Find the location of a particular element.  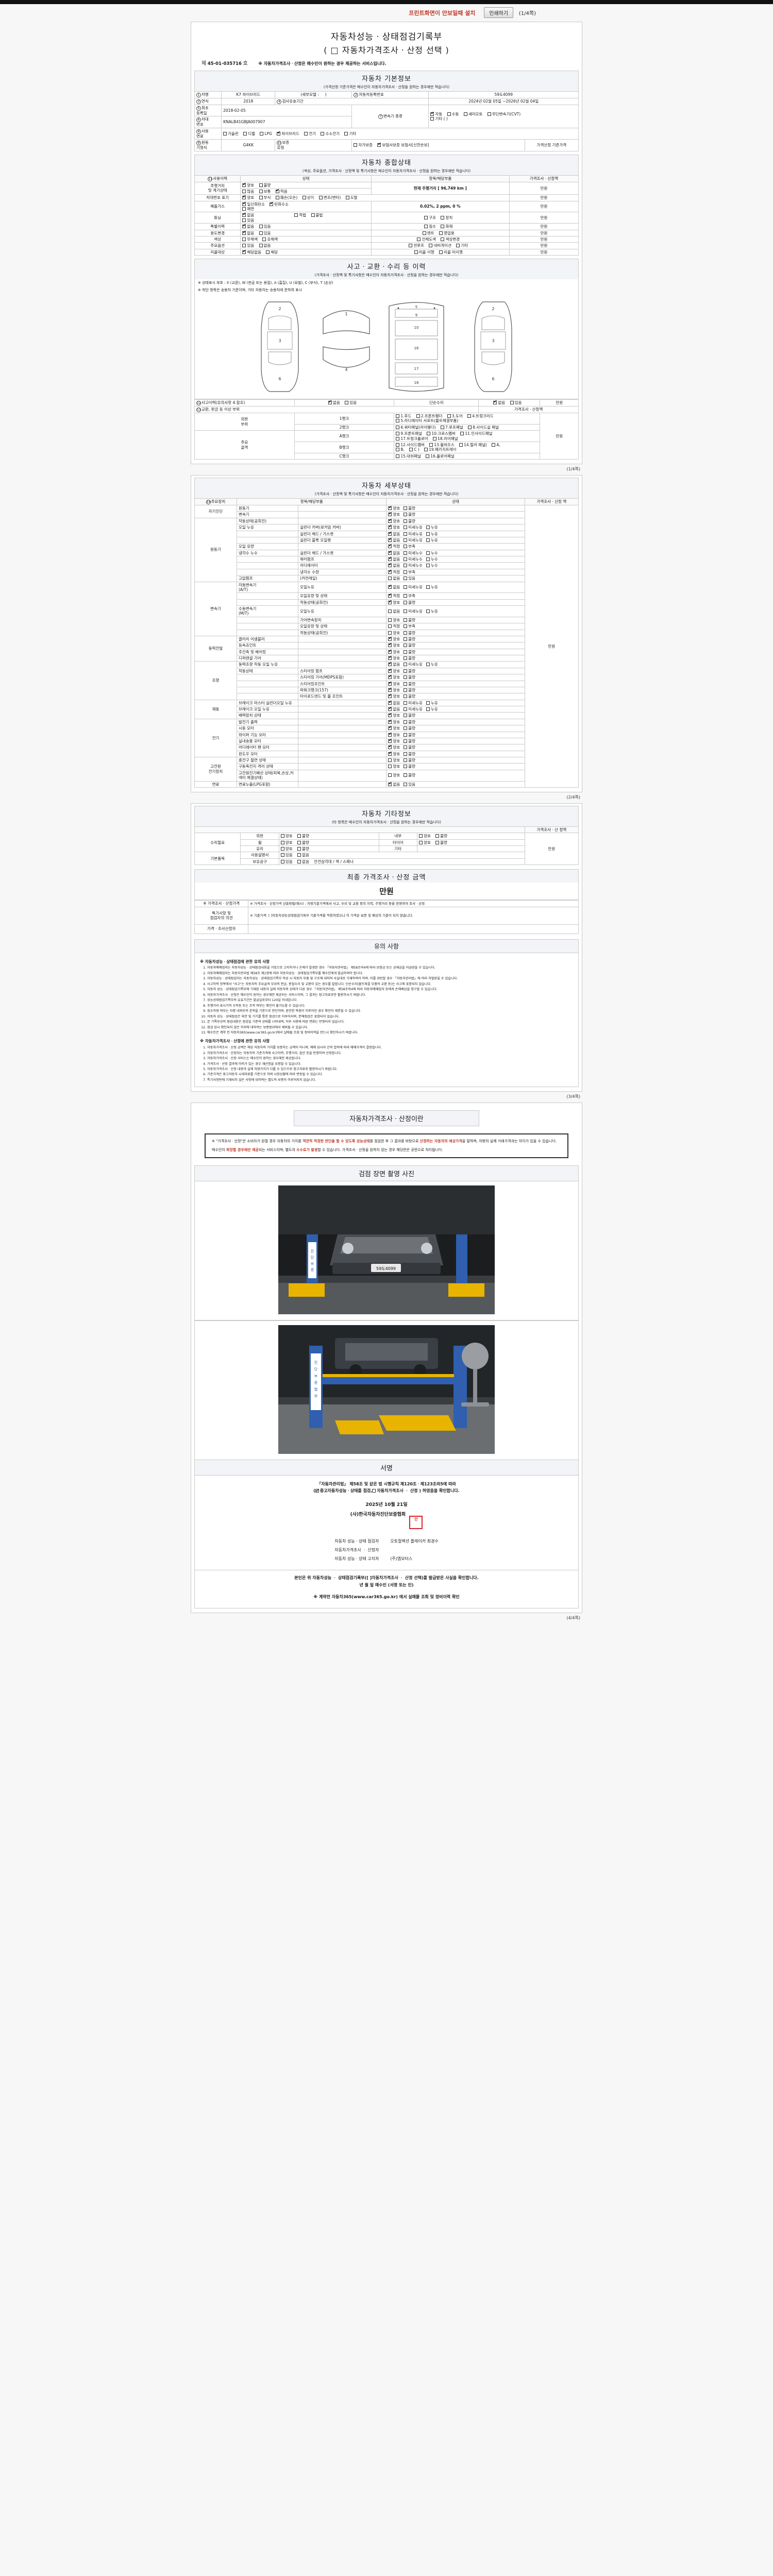

detail-opt-2-3-0: 없음 is located at coordinates (394, 611).